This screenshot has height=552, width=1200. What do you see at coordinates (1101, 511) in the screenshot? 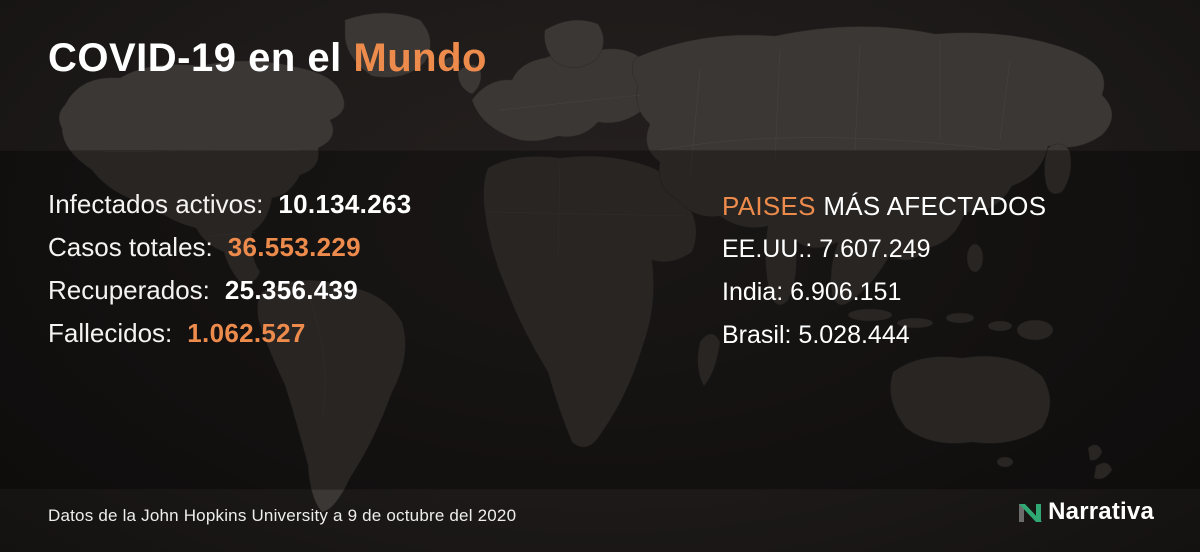
I see `narrativa-logo-text: Narrativa` at bounding box center [1101, 511].